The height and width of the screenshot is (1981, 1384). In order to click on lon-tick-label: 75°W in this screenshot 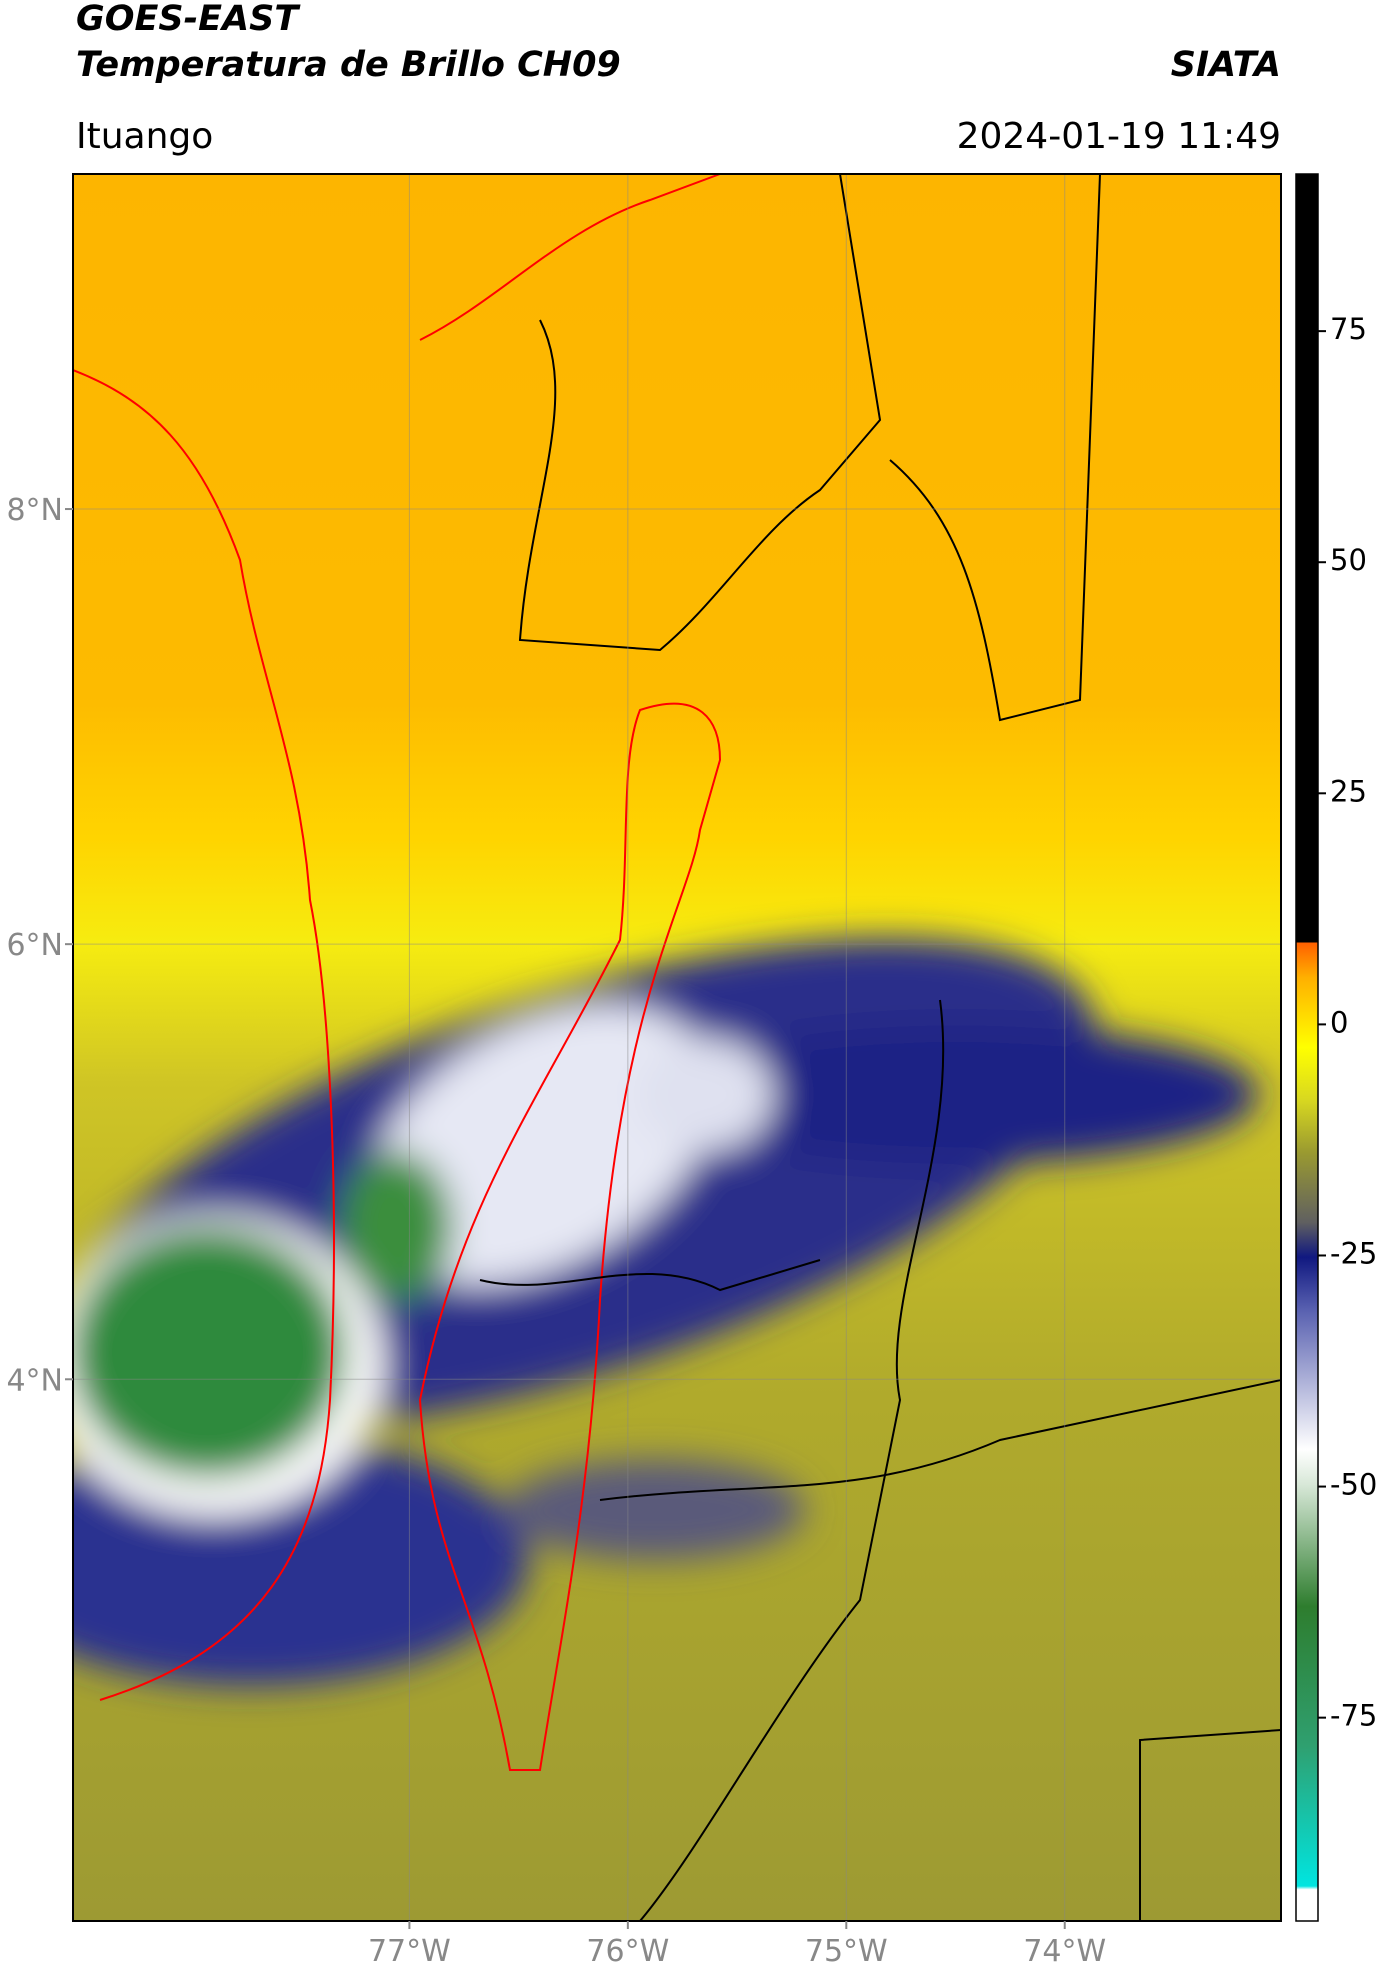, I will do `click(846, 1951)`.